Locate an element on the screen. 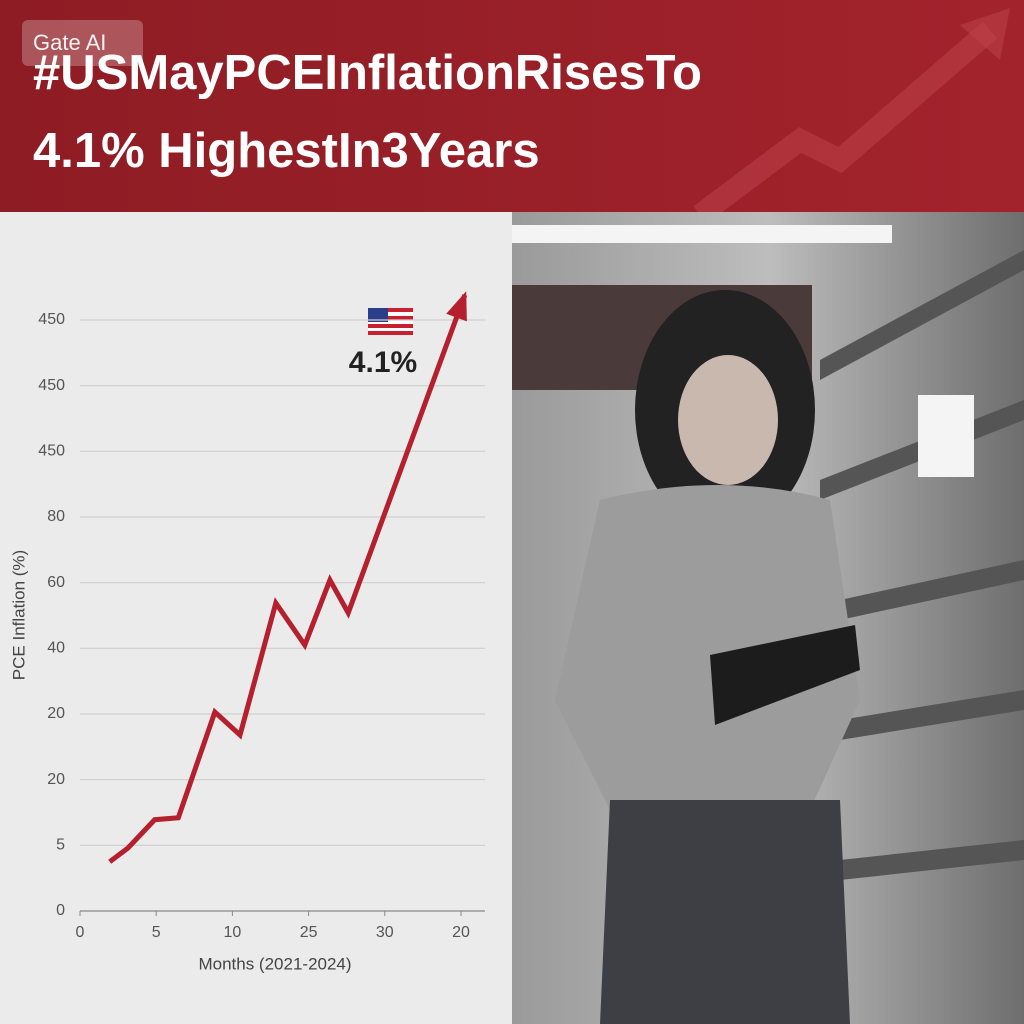 The image size is (1024, 1024). title-line: #USMayPCEInflationRisesTo is located at coordinates (367, 73).